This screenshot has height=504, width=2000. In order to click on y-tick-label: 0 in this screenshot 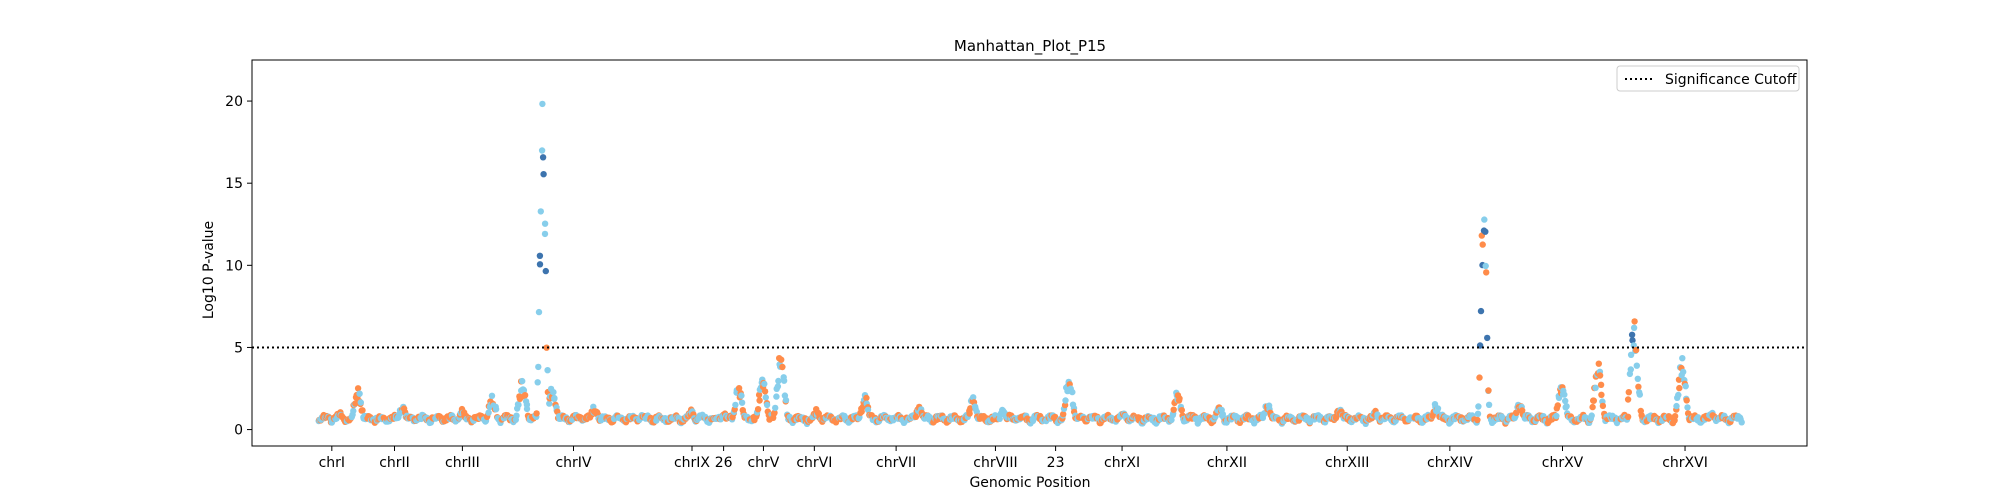, I will do `click(238, 431)`.